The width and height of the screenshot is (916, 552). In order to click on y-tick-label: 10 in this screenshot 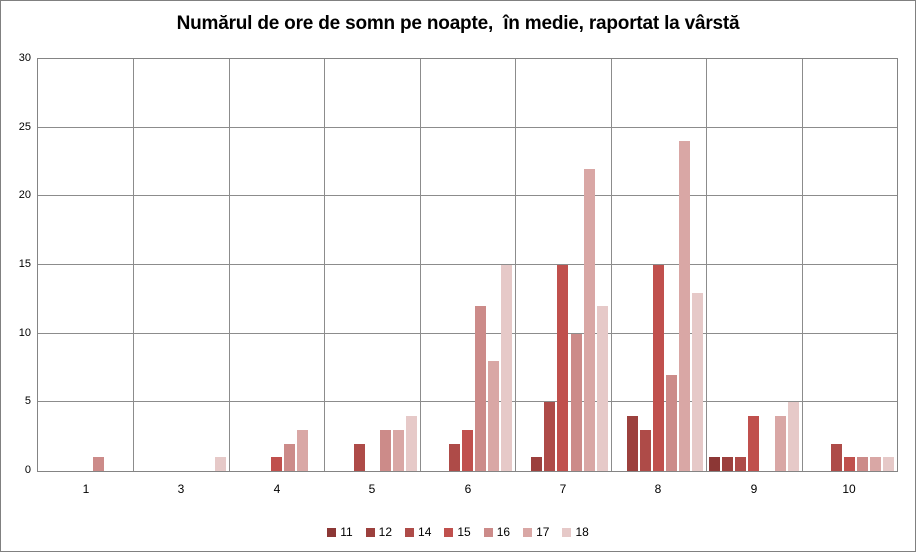, I will do `click(24, 333)`.